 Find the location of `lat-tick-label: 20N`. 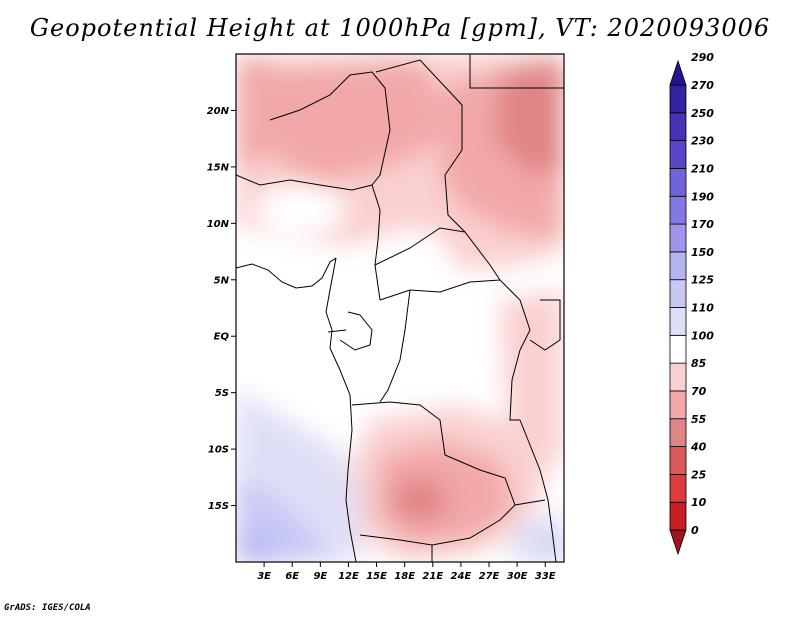

lat-tick-label: 20N is located at coordinates (218, 111).